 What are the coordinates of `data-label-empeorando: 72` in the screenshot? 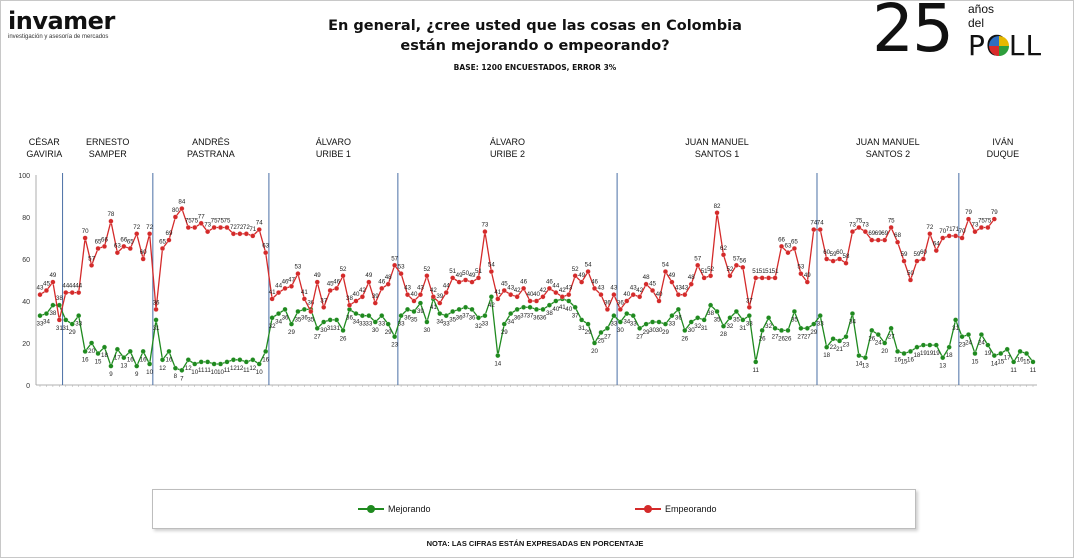 It's located at (246, 227).